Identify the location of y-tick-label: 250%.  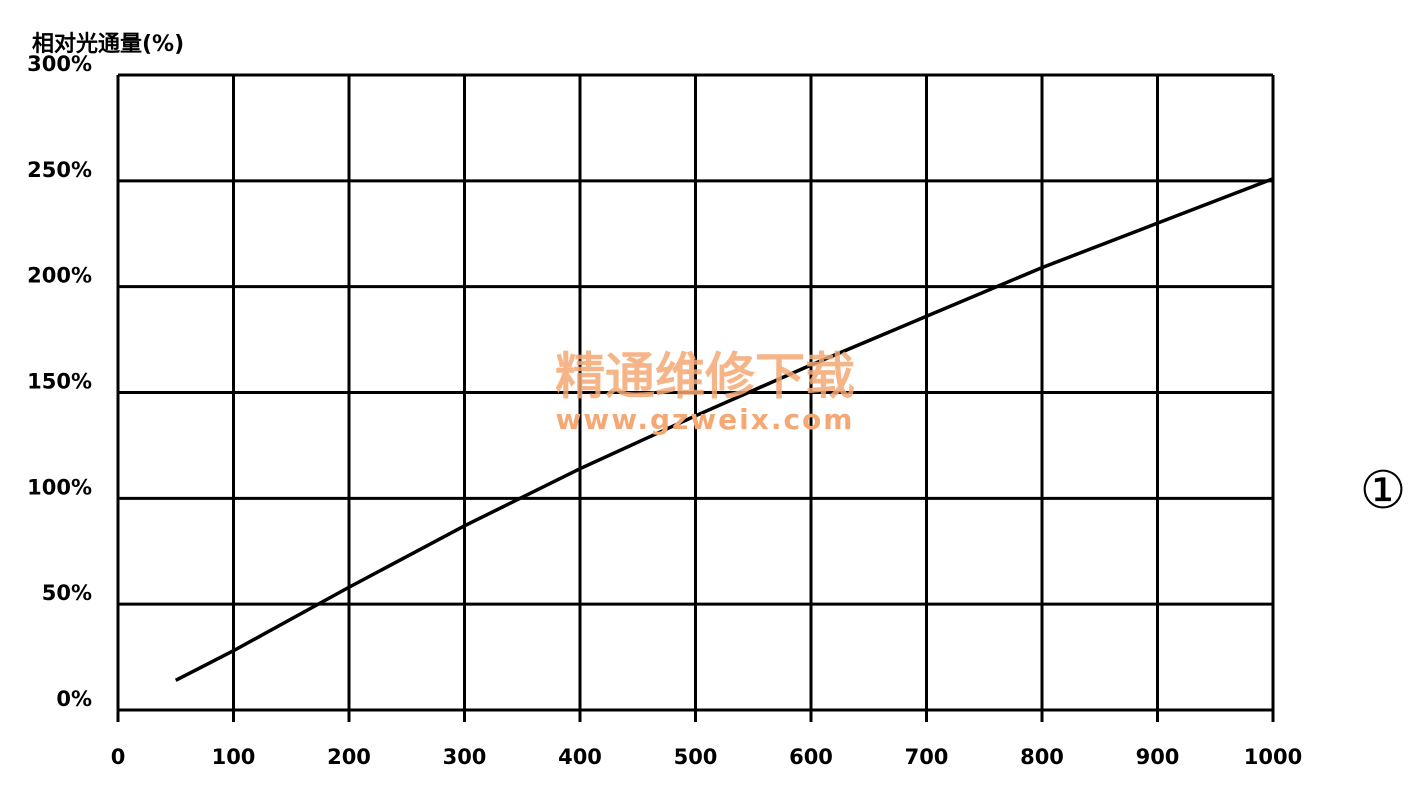
(59, 170).